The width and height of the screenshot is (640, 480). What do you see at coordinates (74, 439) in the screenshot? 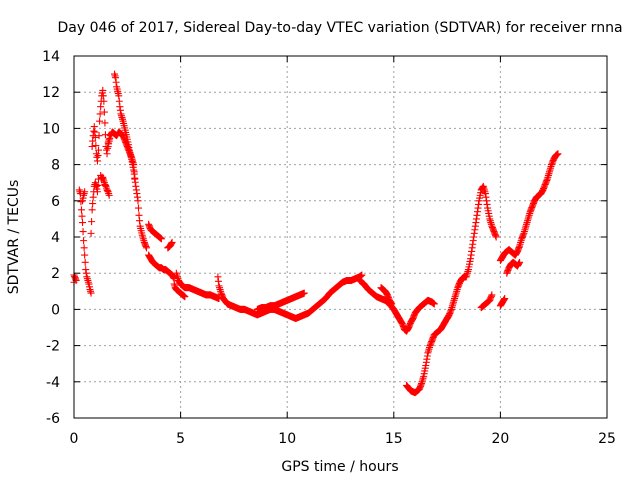
I see `x-tick-label: 0` at bounding box center [74, 439].